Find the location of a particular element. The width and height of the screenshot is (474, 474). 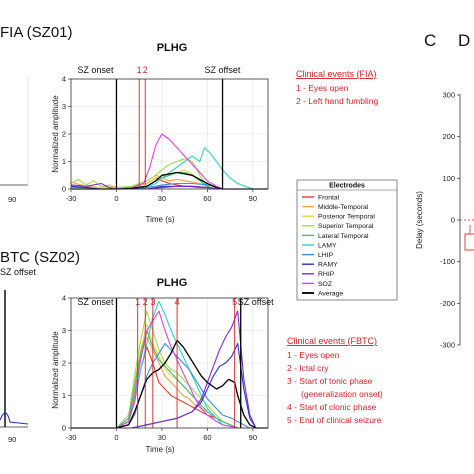

chart-bottom-ylabel: Normalized amplitude is located at coordinates (55, 370).